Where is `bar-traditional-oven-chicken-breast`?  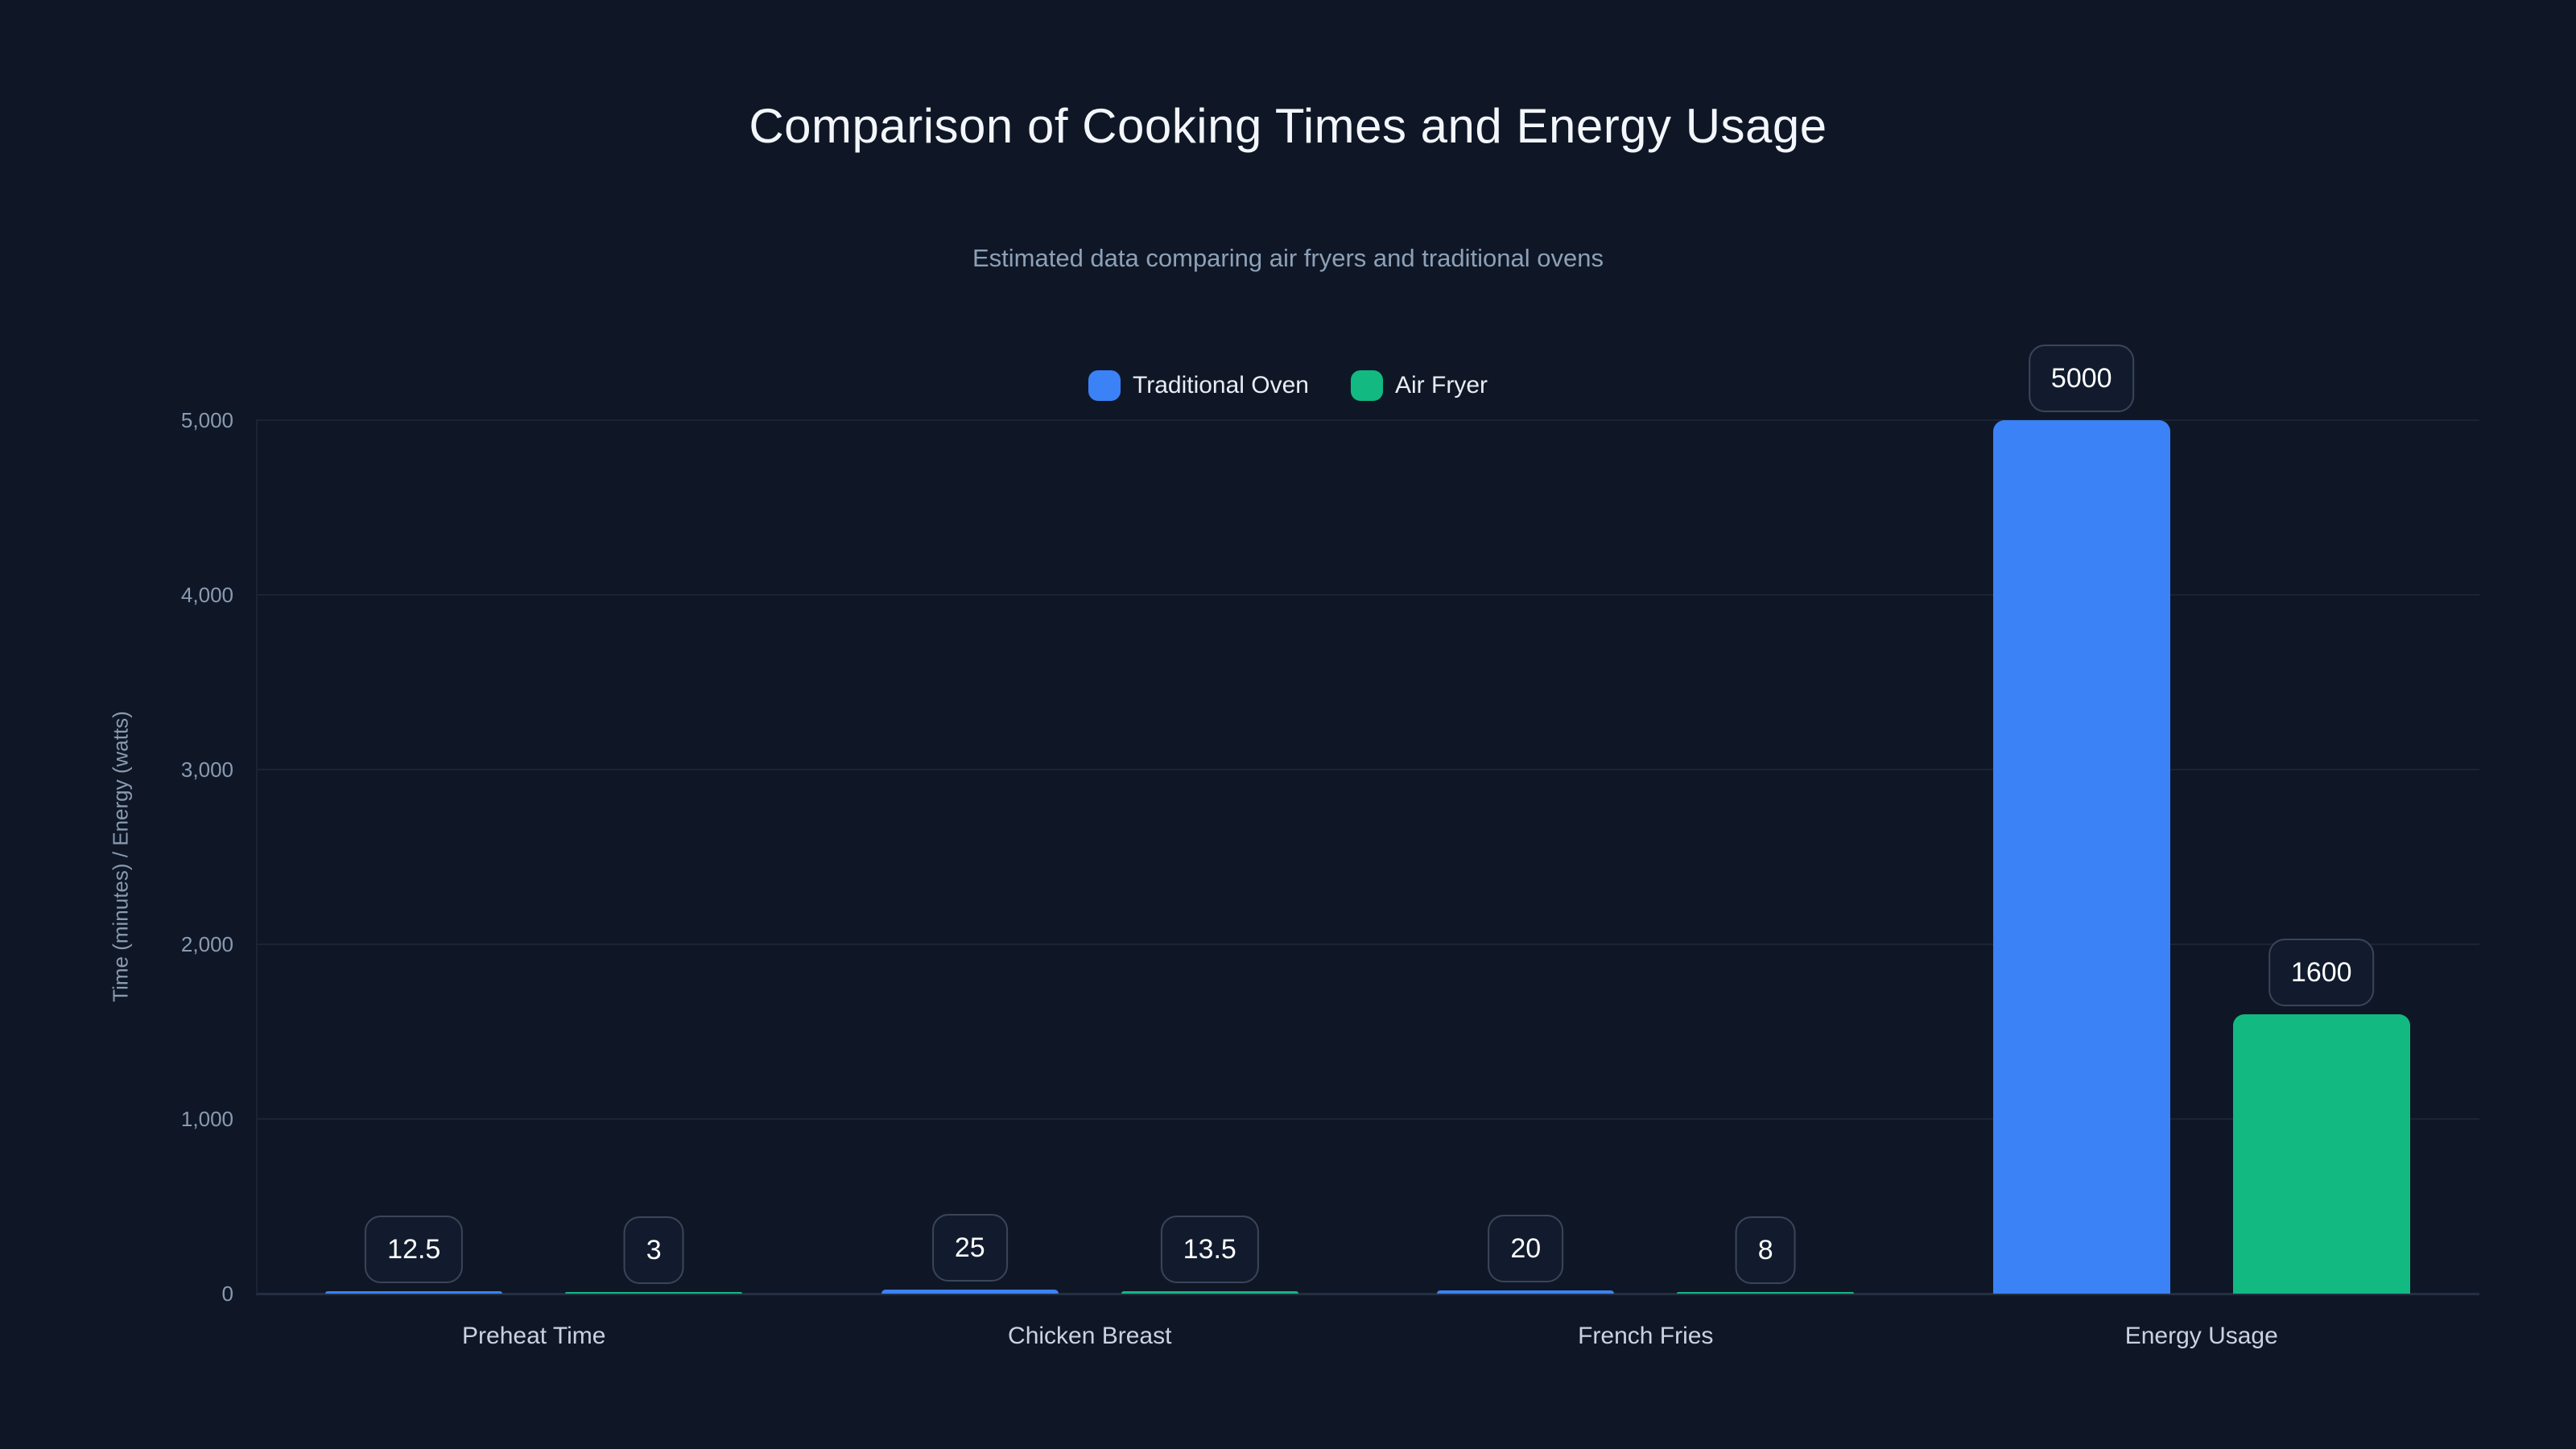
bar-traditional-oven-chicken-breast is located at coordinates (970, 1291).